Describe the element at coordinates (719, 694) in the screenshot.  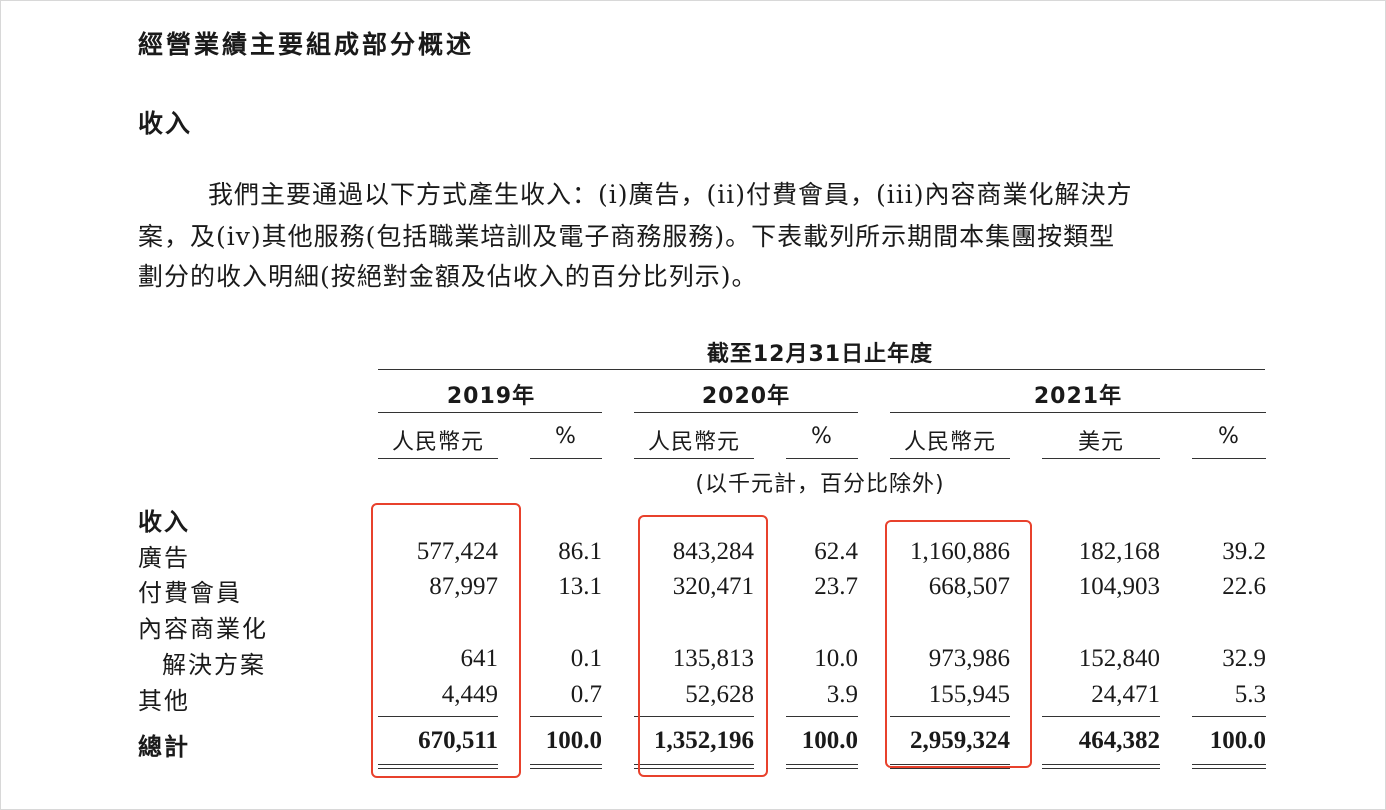
I see `cell: 52,628` at that location.